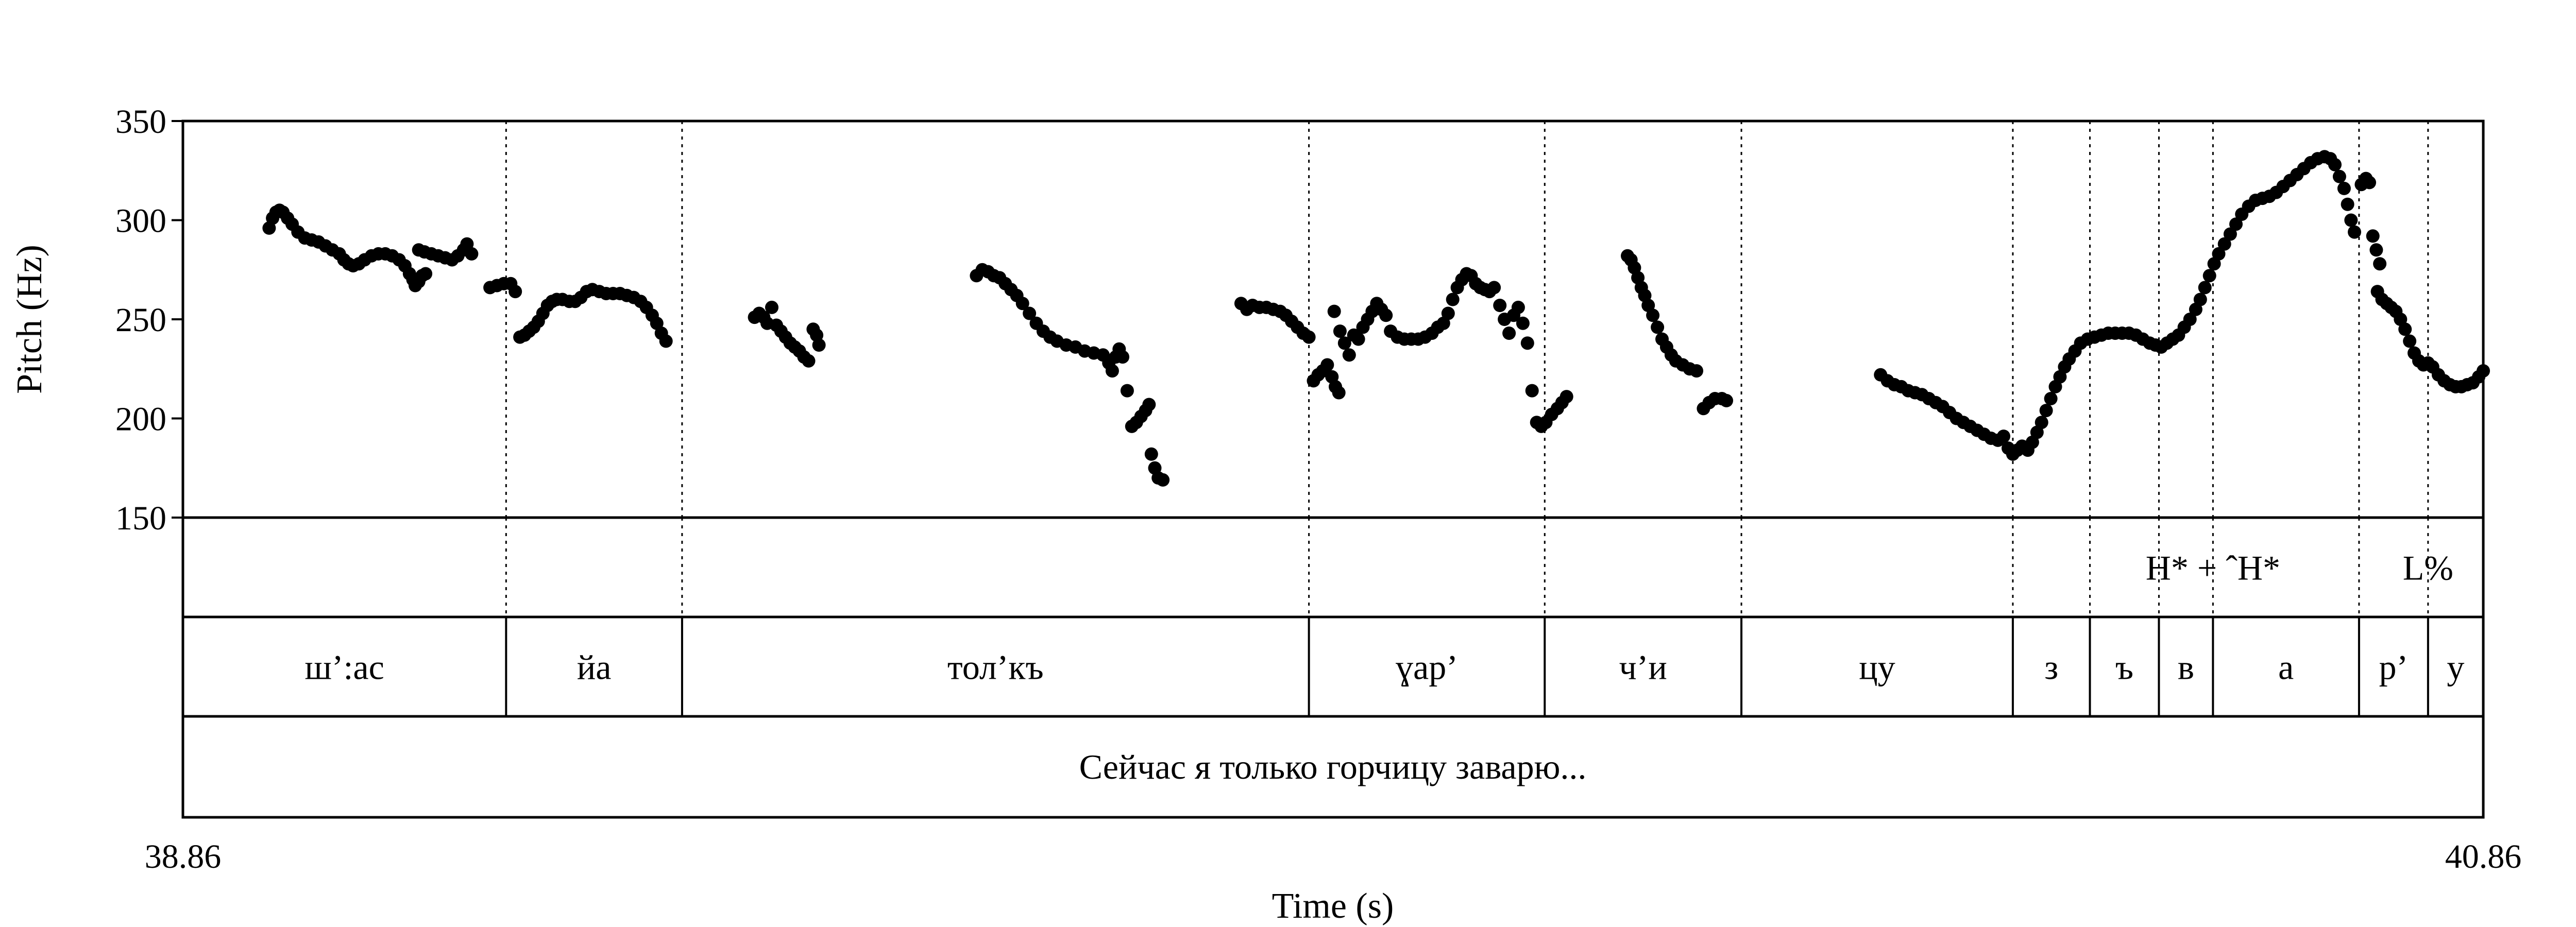 Image resolution: width=2576 pixels, height=927 pixels. What do you see at coordinates (140, 320) in the screenshot?
I see `y-tick-label: 250` at bounding box center [140, 320].